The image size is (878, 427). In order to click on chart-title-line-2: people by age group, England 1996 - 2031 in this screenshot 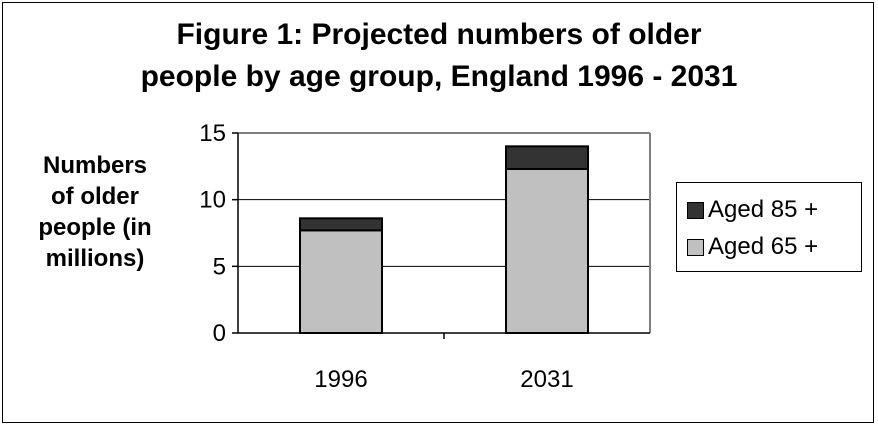, I will do `click(439, 76)`.